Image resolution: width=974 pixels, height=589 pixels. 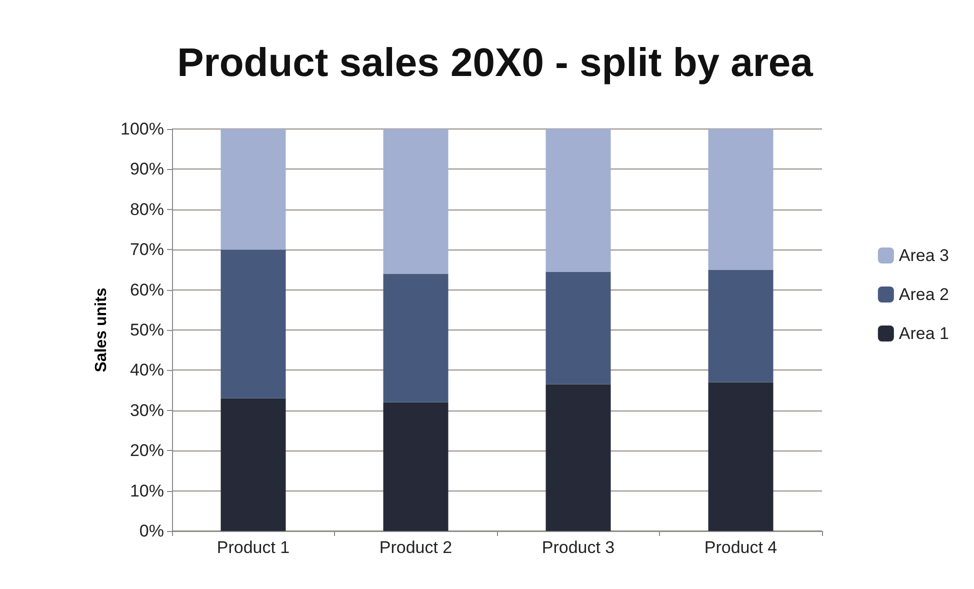 I want to click on y-tick-label: 100%, so click(x=142, y=129).